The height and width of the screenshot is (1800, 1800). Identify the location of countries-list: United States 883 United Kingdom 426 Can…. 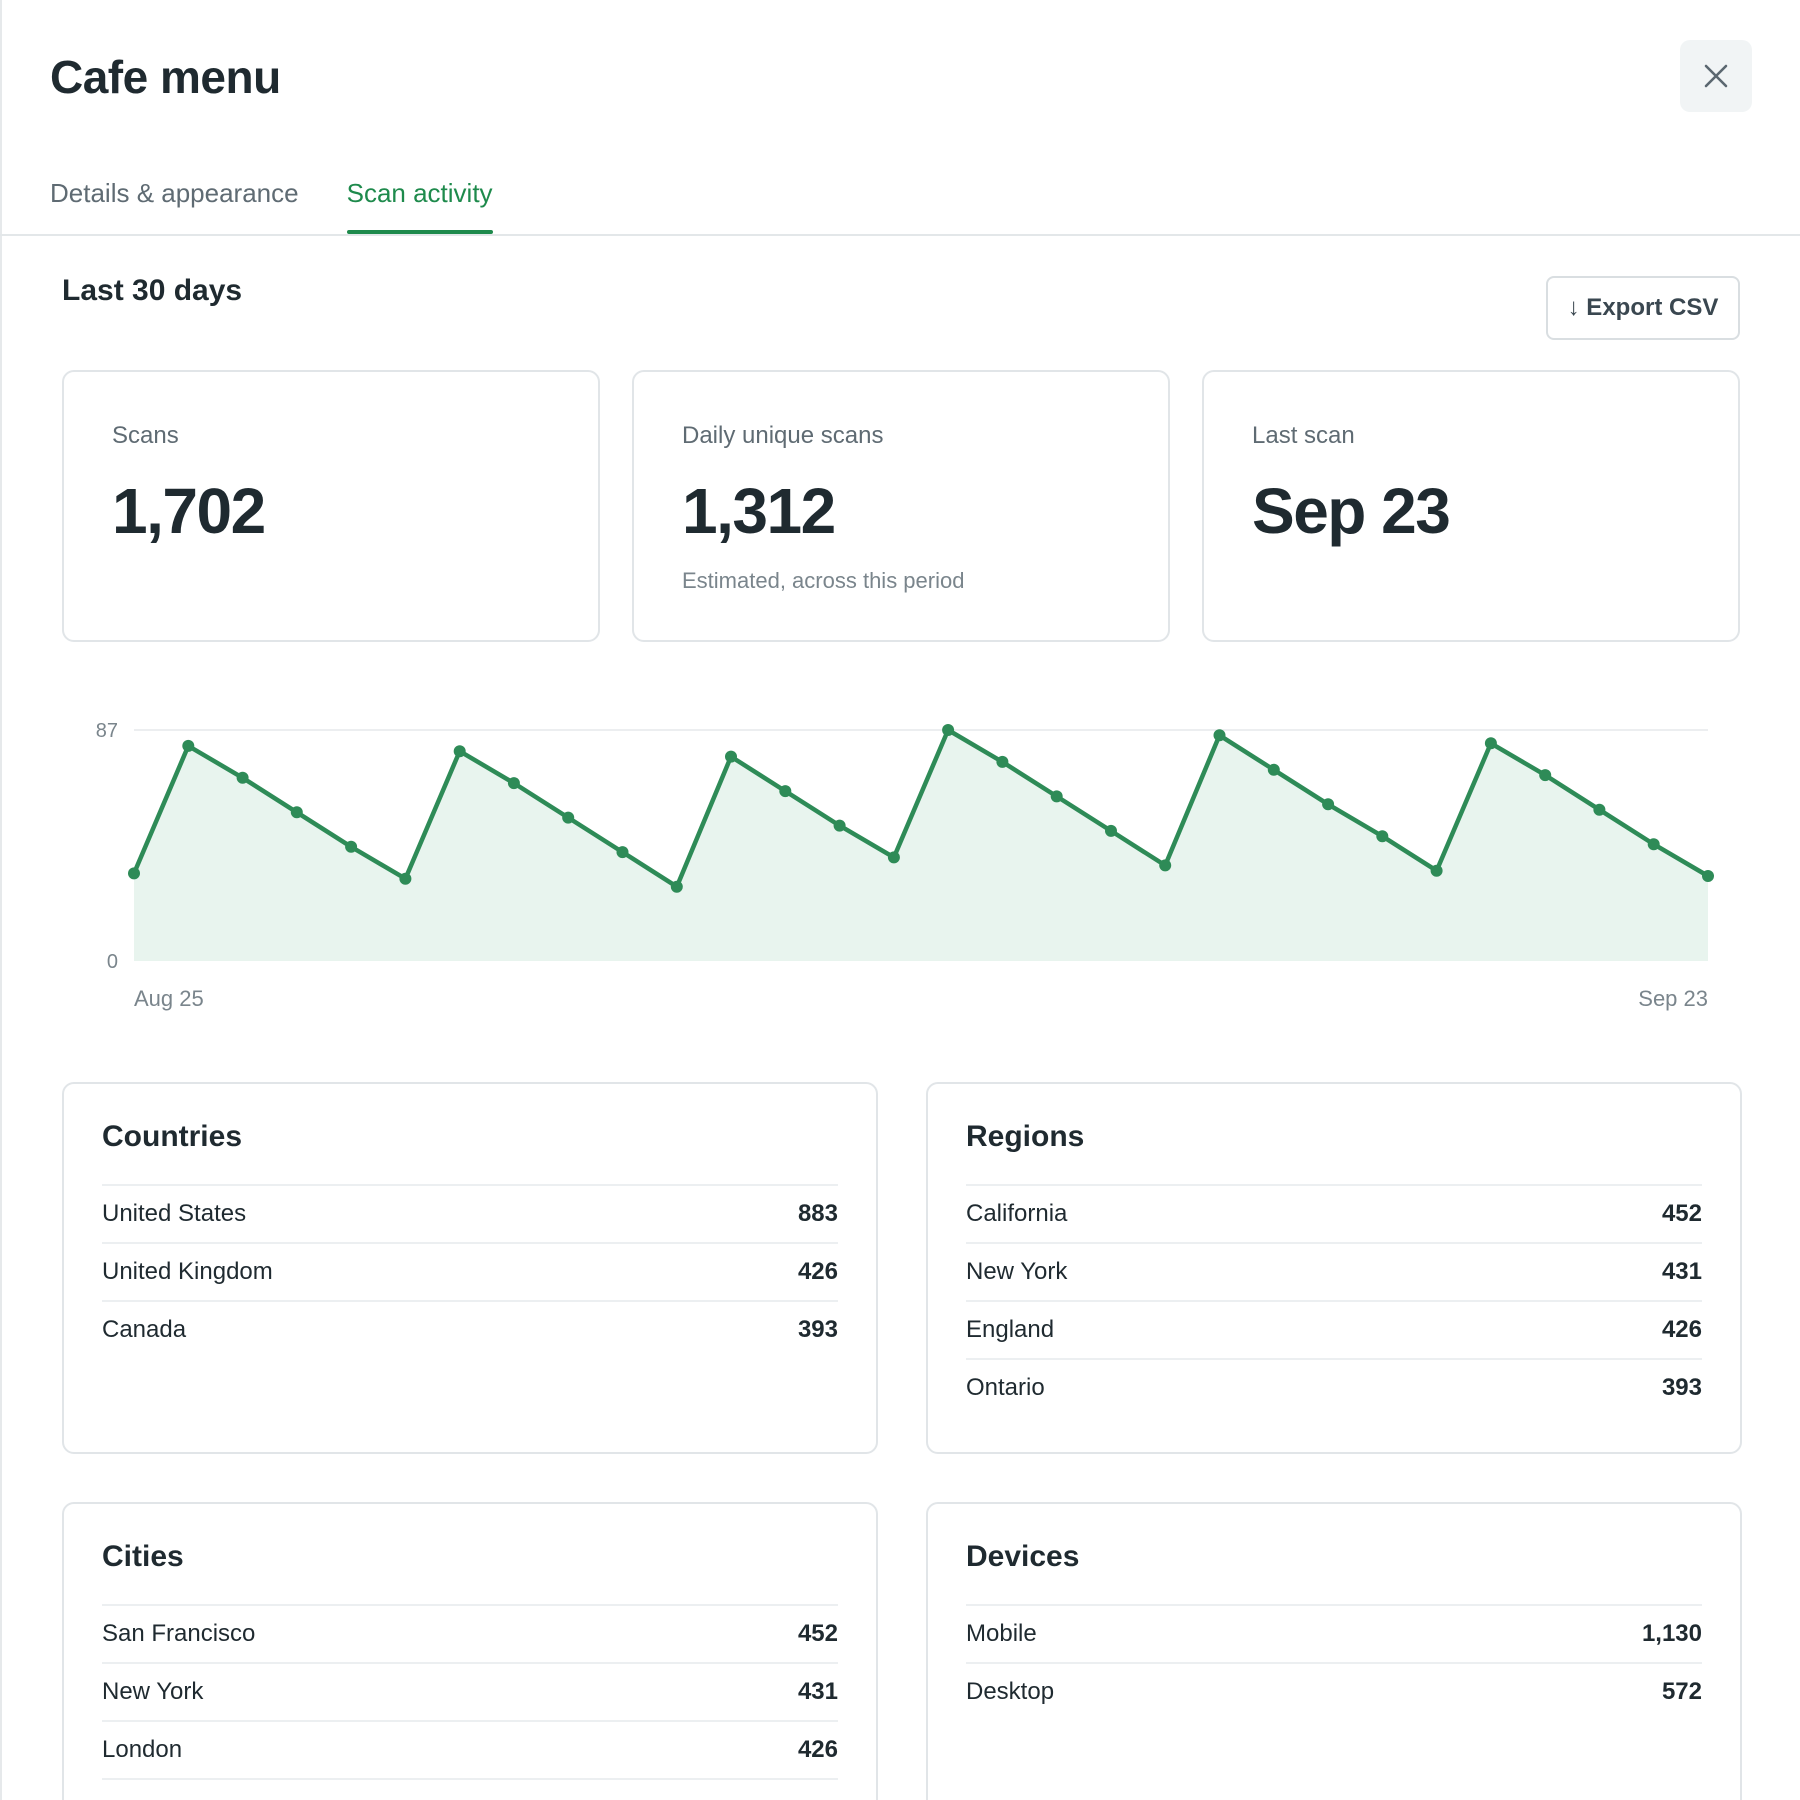
(470, 1271).